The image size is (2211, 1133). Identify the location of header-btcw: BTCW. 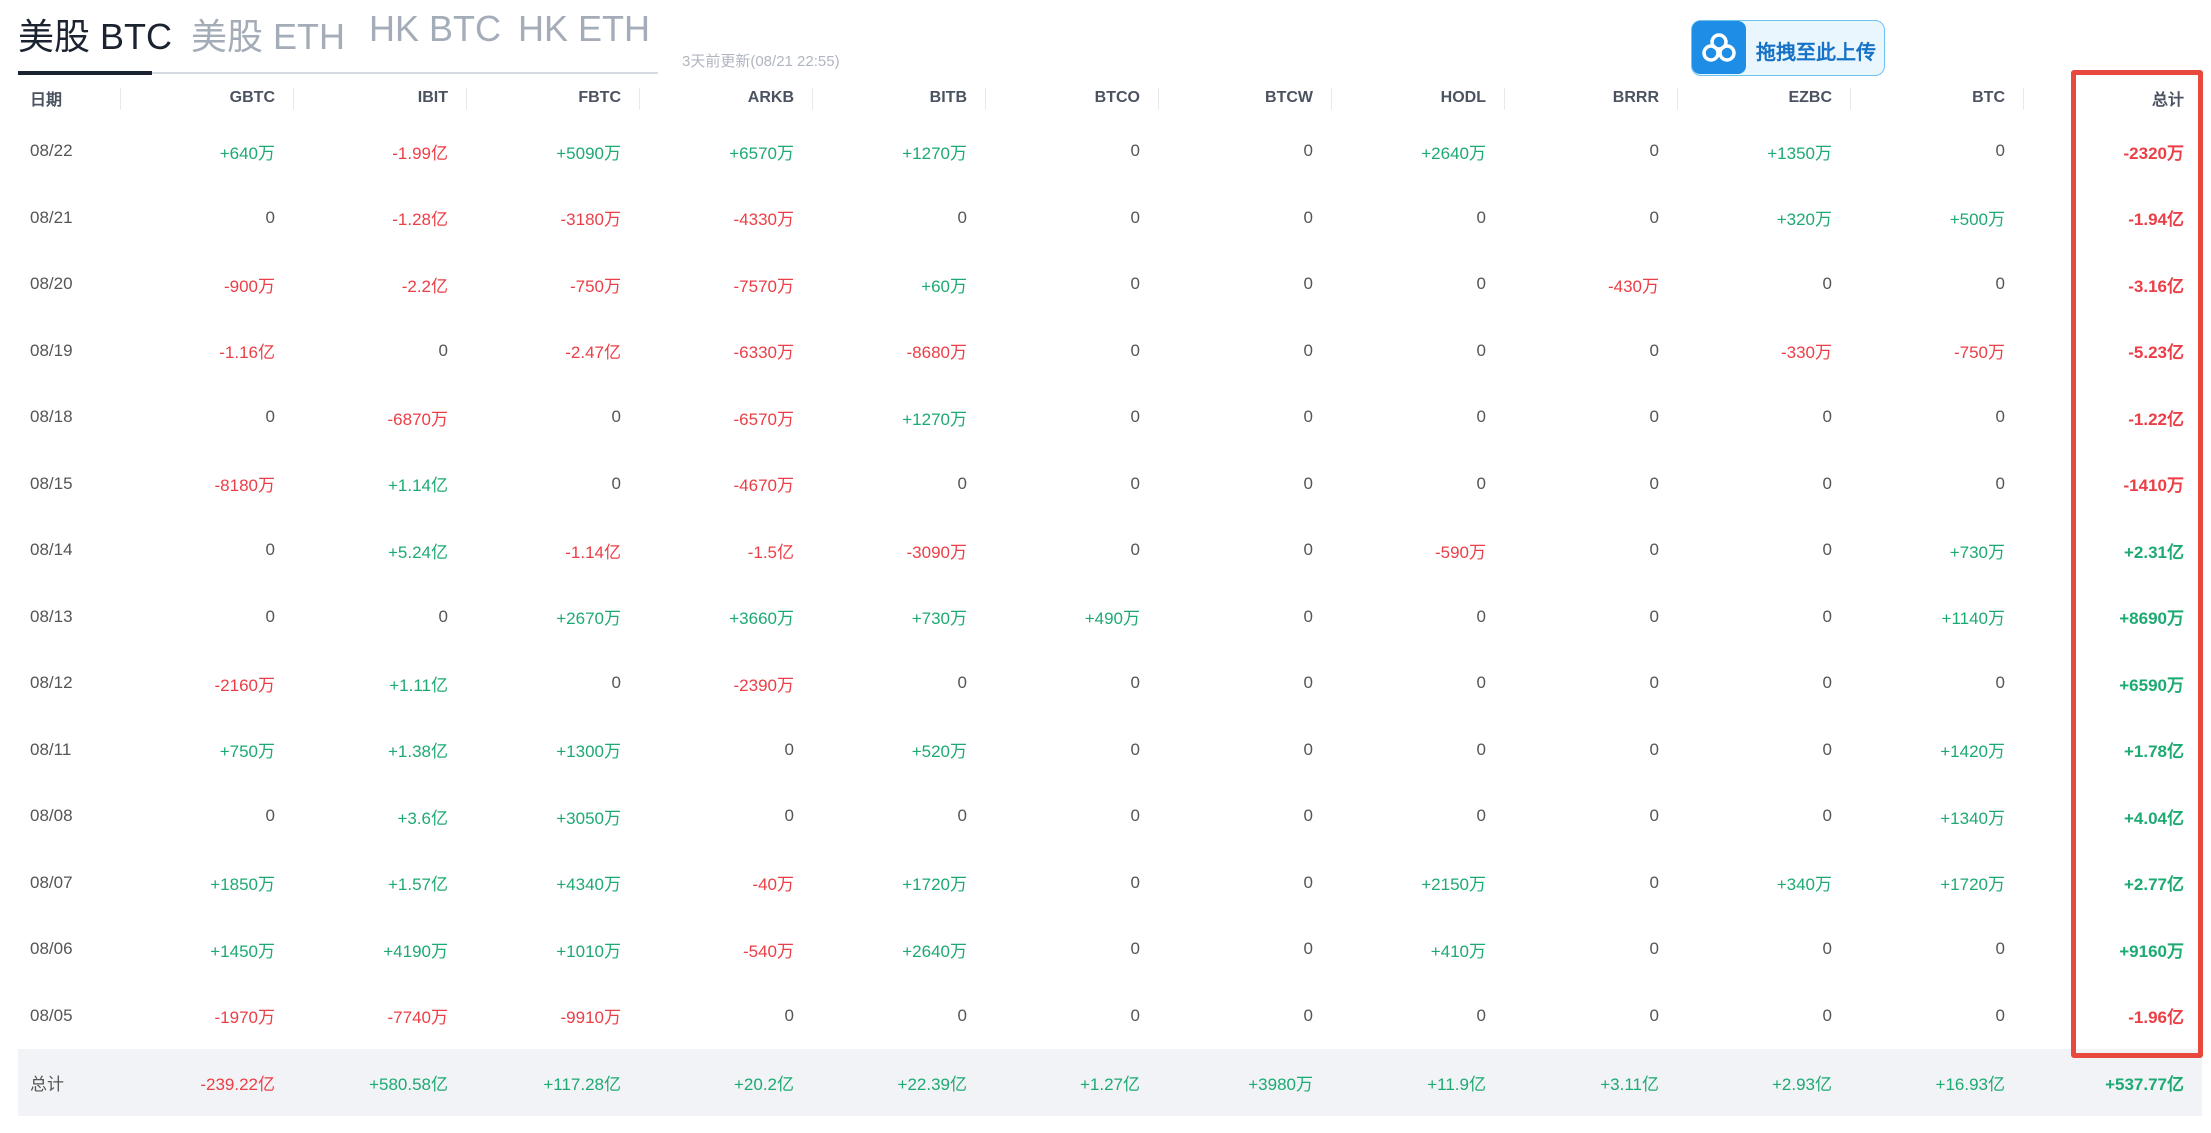
(1244, 98).